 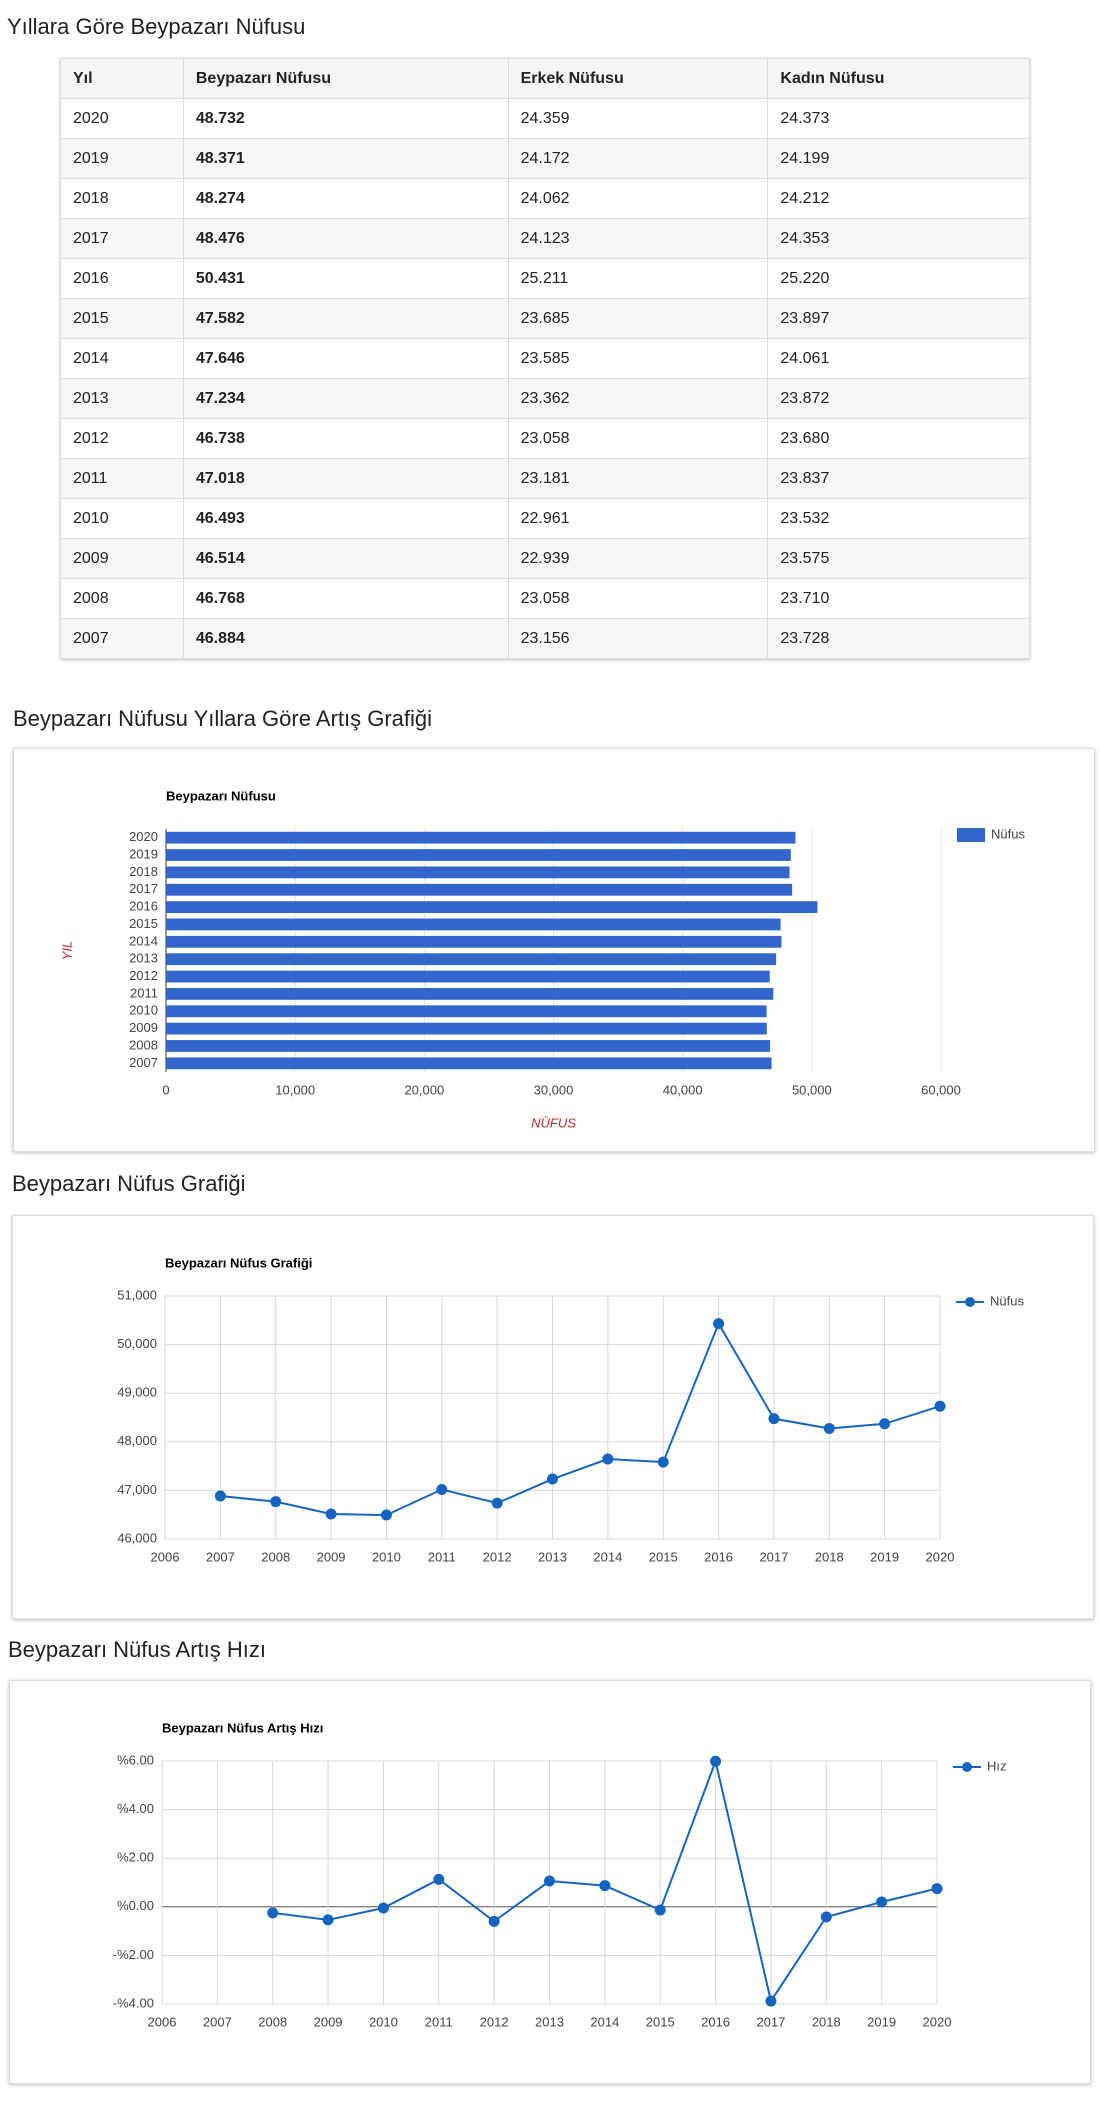 I want to click on y-tick-label: -%2.00, so click(x=133, y=1954).